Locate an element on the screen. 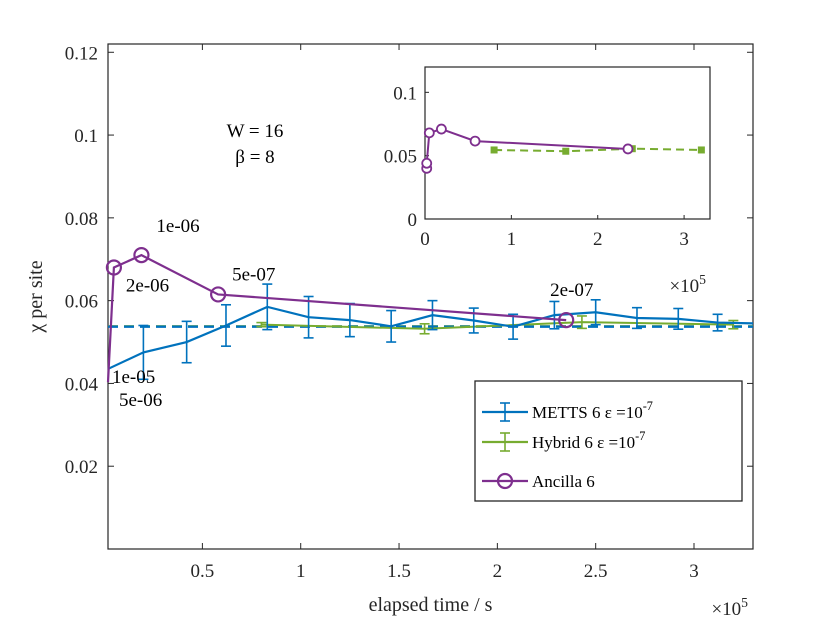 This screenshot has width=830, height=623. inset-y-tick-label: 0 is located at coordinates (413, 220).